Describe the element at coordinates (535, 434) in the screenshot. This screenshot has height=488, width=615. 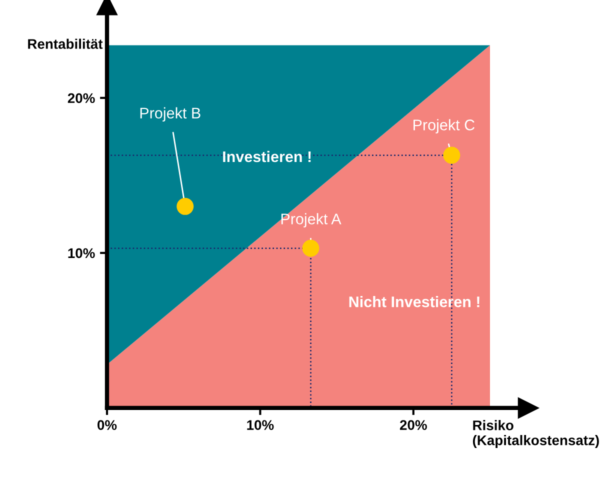
I see `x-axis-title: Risiko (Kapitalkostensatz)` at that location.